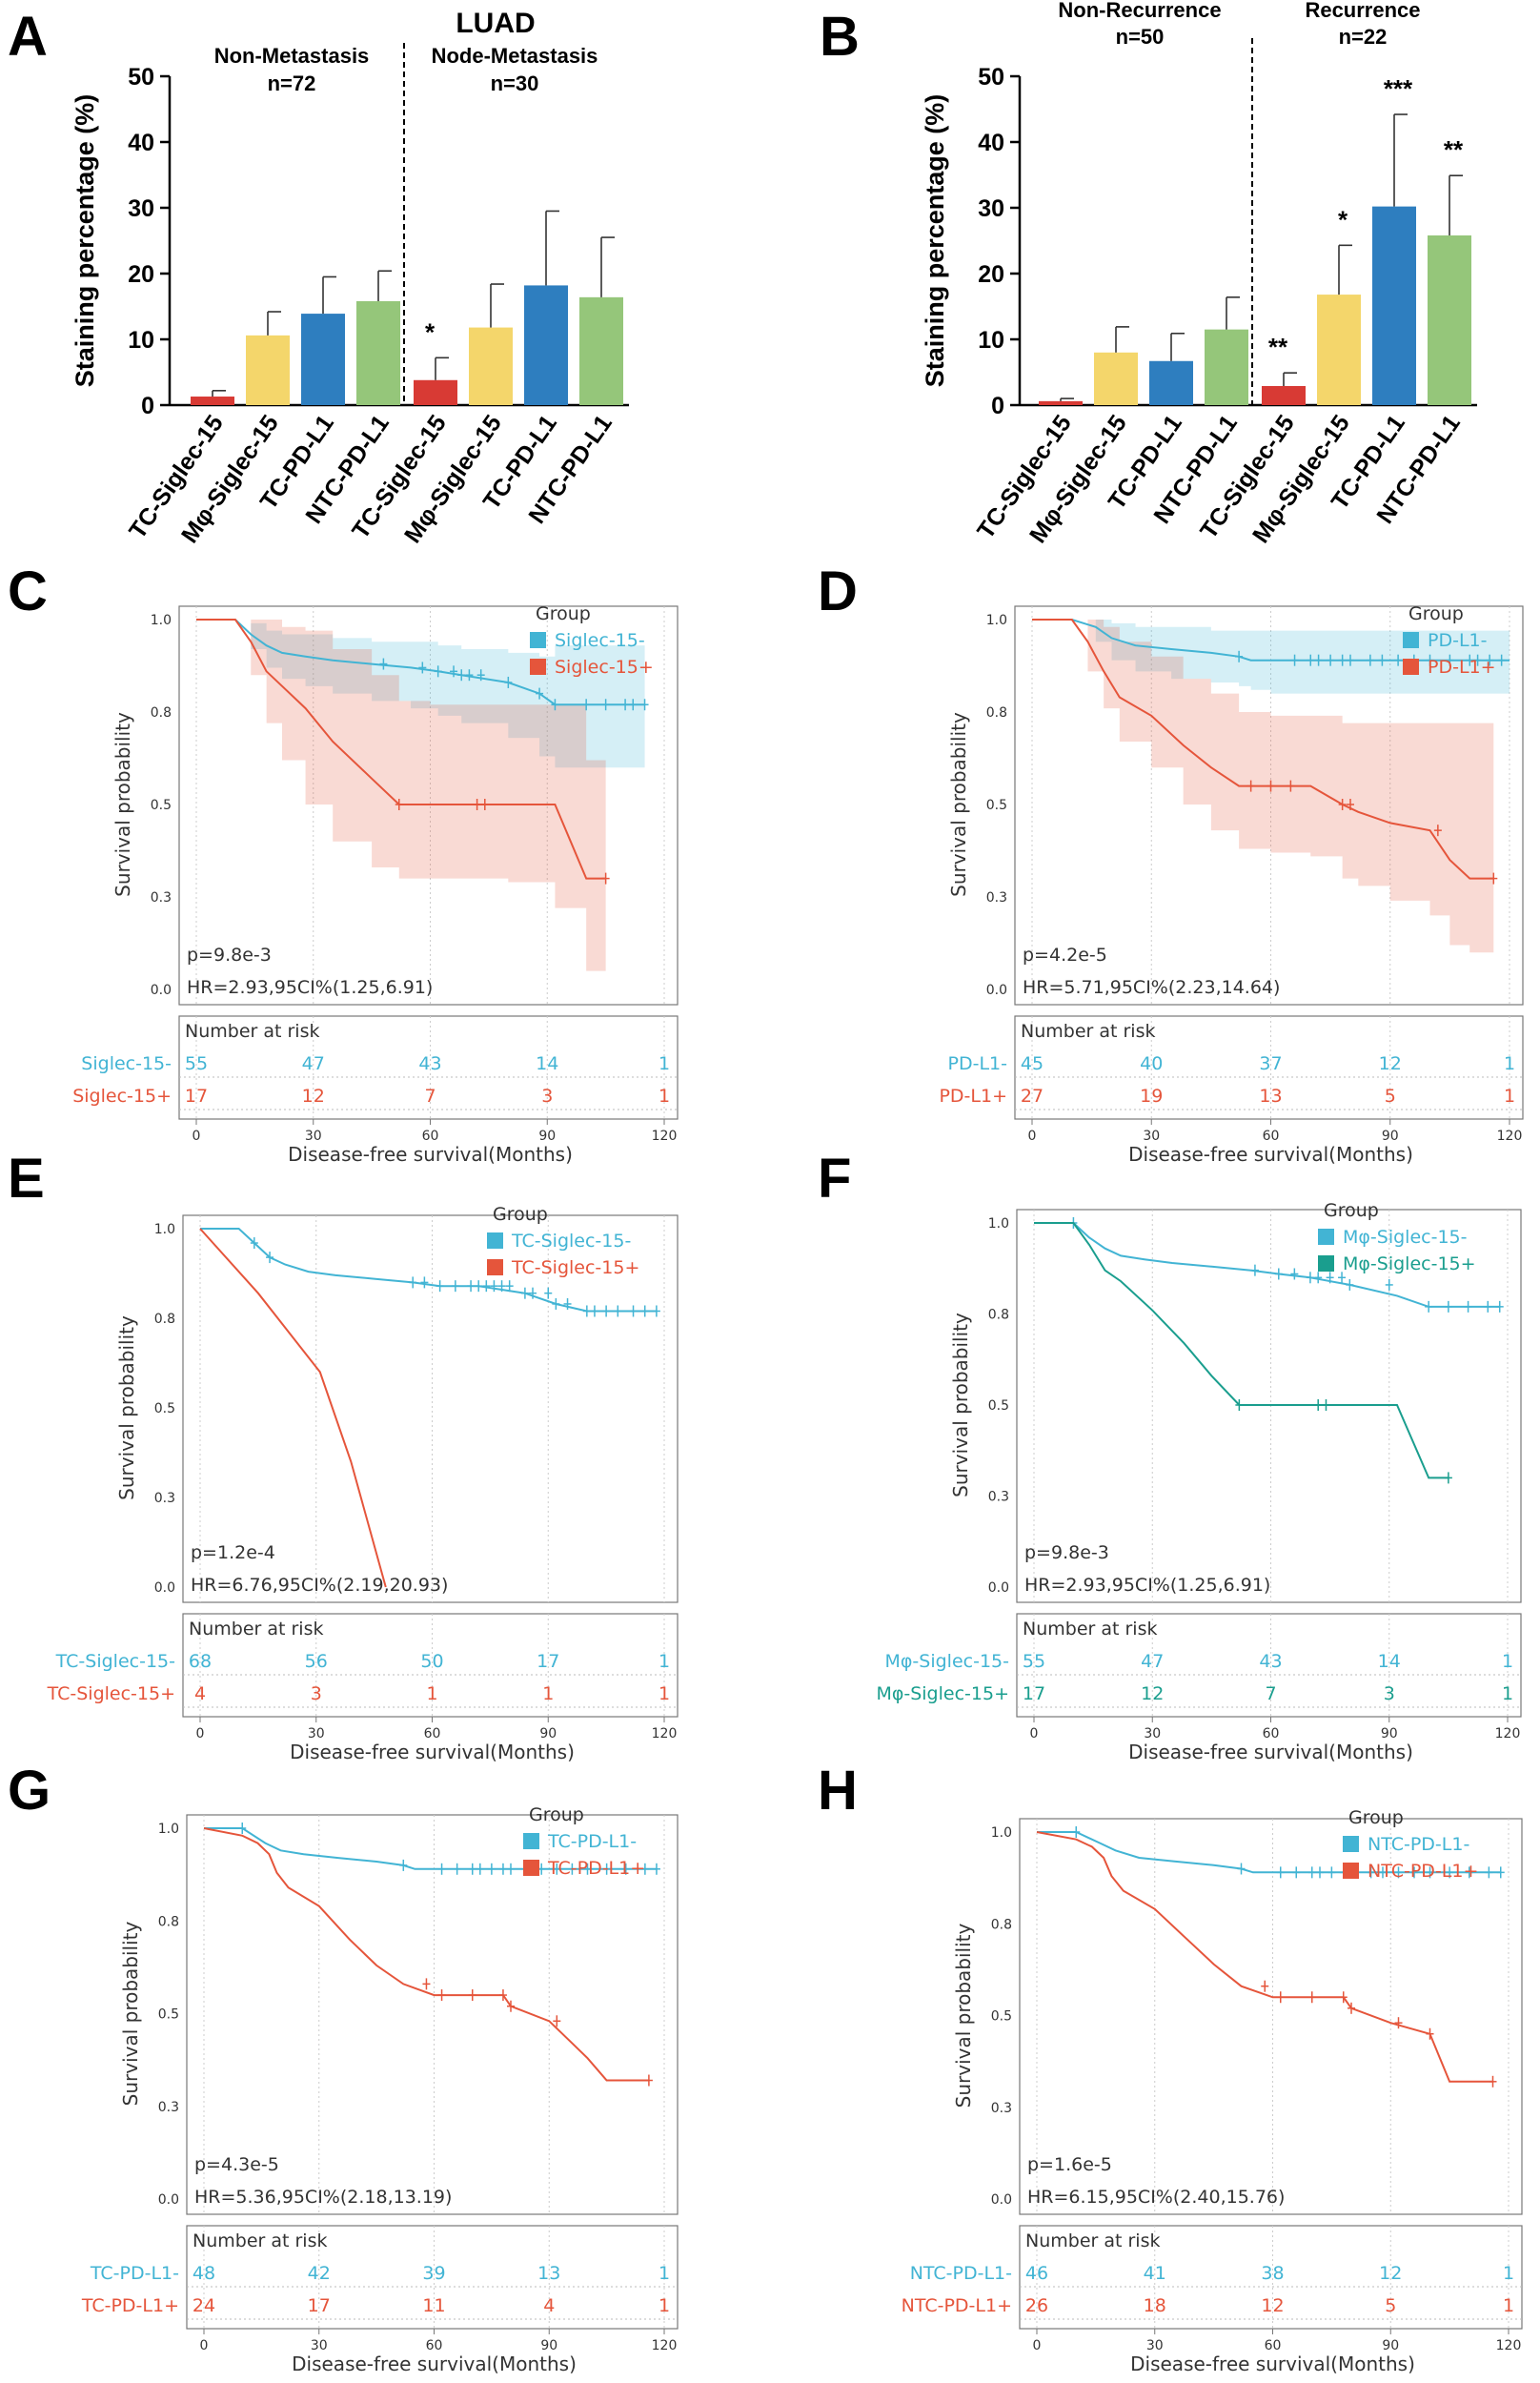  I want to click on hazard-ratio: HR=5.71,95CI%(2.23,14.64), so click(1151, 987).